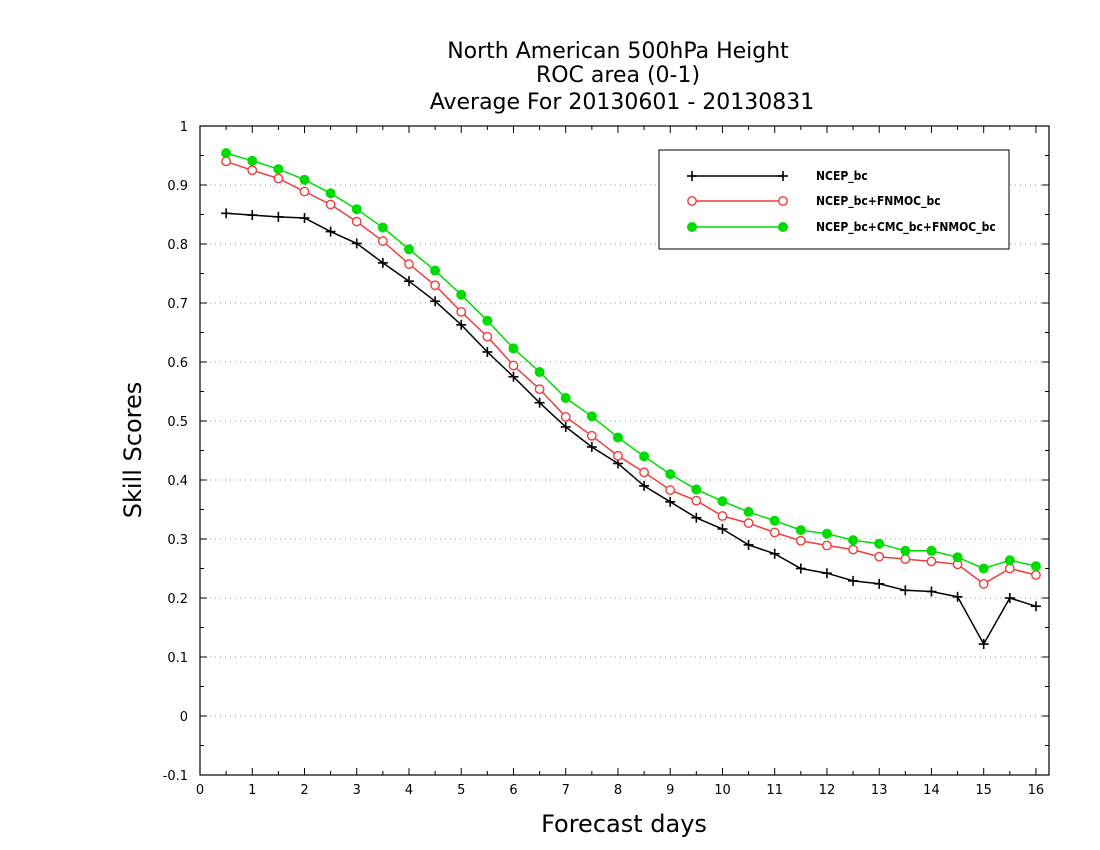 This screenshot has height=850, width=1100. I want to click on x-tick-label-14: 14, so click(931, 790).